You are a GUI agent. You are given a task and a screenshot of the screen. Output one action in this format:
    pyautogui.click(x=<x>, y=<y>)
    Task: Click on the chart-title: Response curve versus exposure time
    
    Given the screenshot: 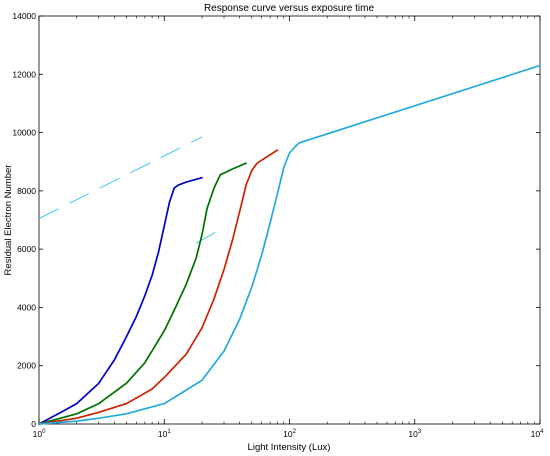 What is the action you would take?
    pyautogui.click(x=289, y=8)
    